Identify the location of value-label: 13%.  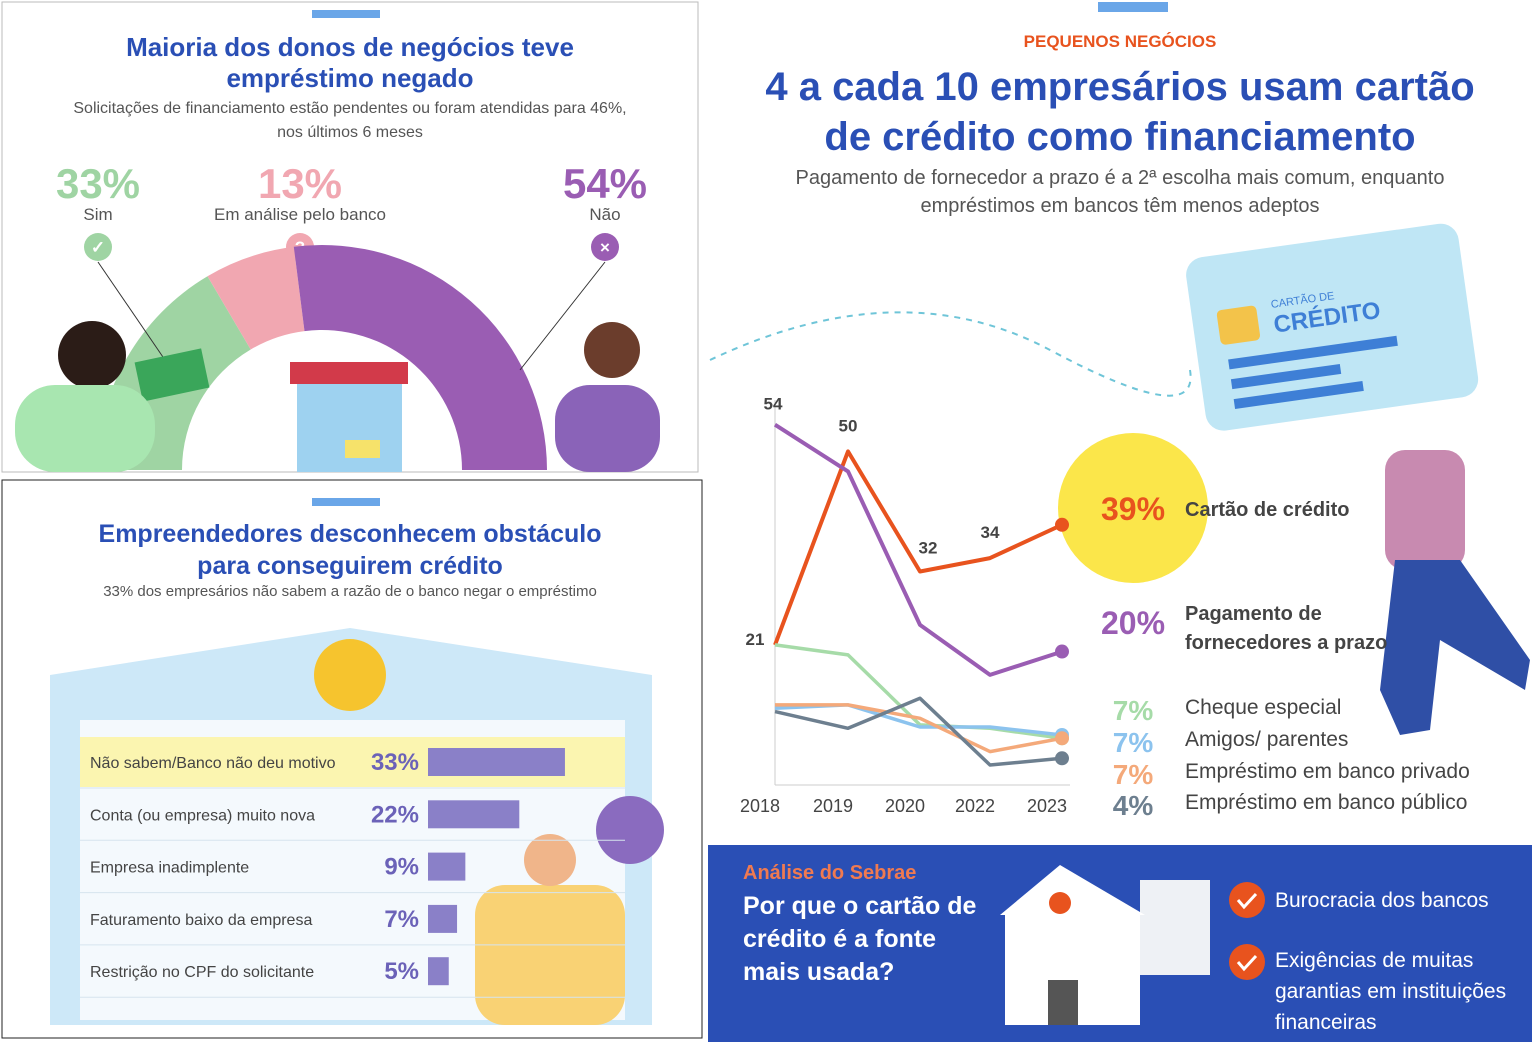
(300, 183).